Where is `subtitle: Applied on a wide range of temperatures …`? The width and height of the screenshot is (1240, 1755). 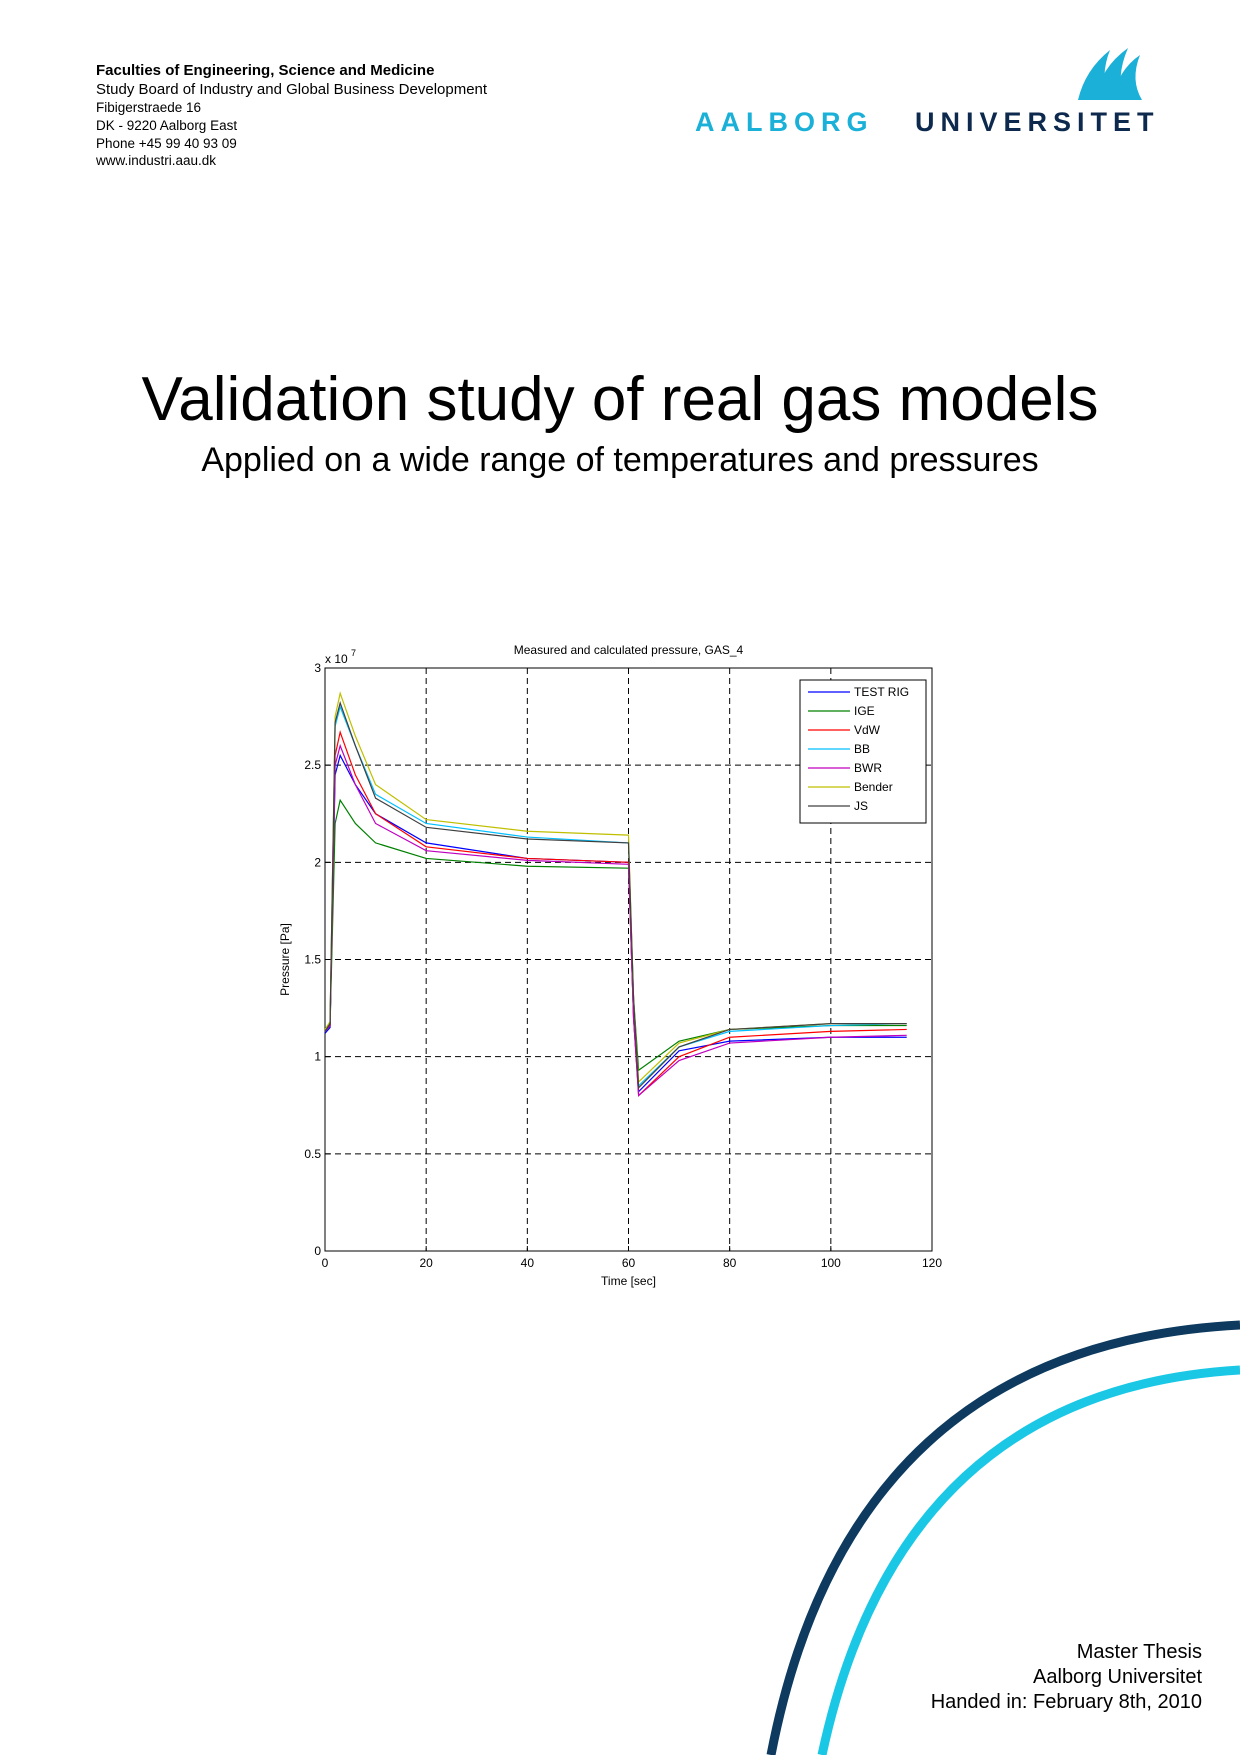 subtitle: Applied on a wide range of temperatures … is located at coordinates (619, 460).